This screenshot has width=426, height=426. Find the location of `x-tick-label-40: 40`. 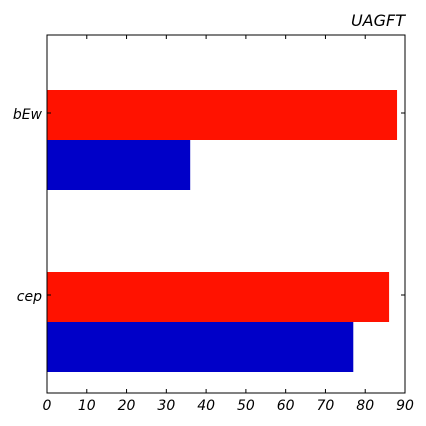

x-tick-label-40: 40 is located at coordinates (206, 406).